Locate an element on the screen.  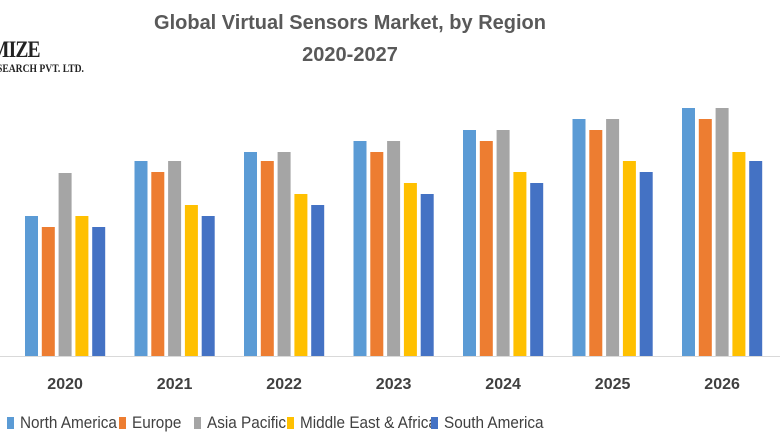
bar-2024-europe is located at coordinates (486, 248).